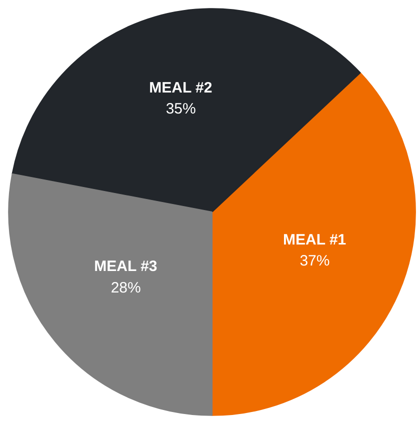 The height and width of the screenshot is (421, 417). Describe the element at coordinates (314, 239) in the screenshot. I see `slice-label: MEAL #1` at that location.